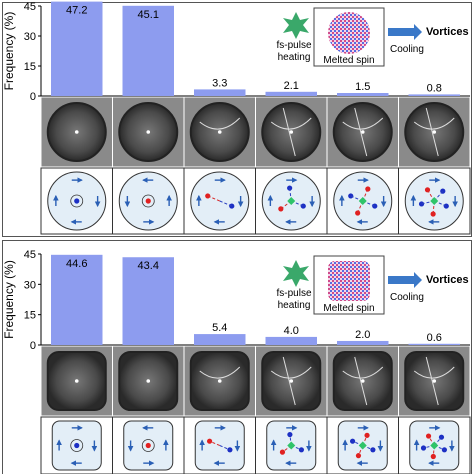  What do you see at coordinates (296, 25) in the screenshot?
I see `laser-burst-icon` at bounding box center [296, 25].